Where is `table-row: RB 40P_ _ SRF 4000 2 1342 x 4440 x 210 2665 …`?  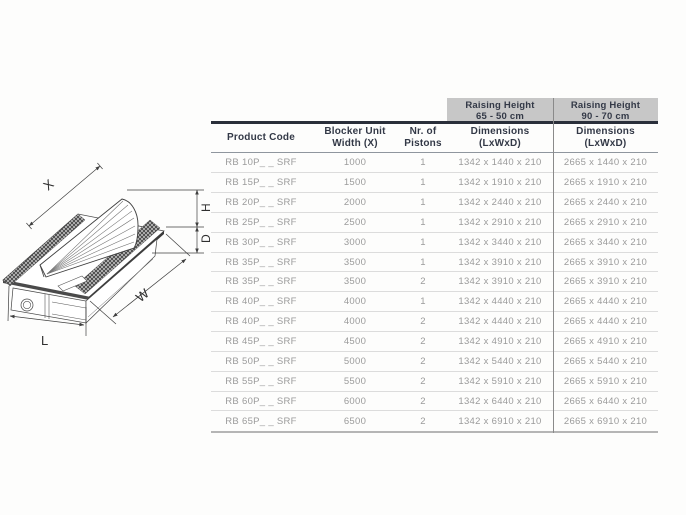 table-row: RB 40P_ _ SRF 4000 2 1342 x 4440 x 210 2665 … is located at coordinates (434, 322).